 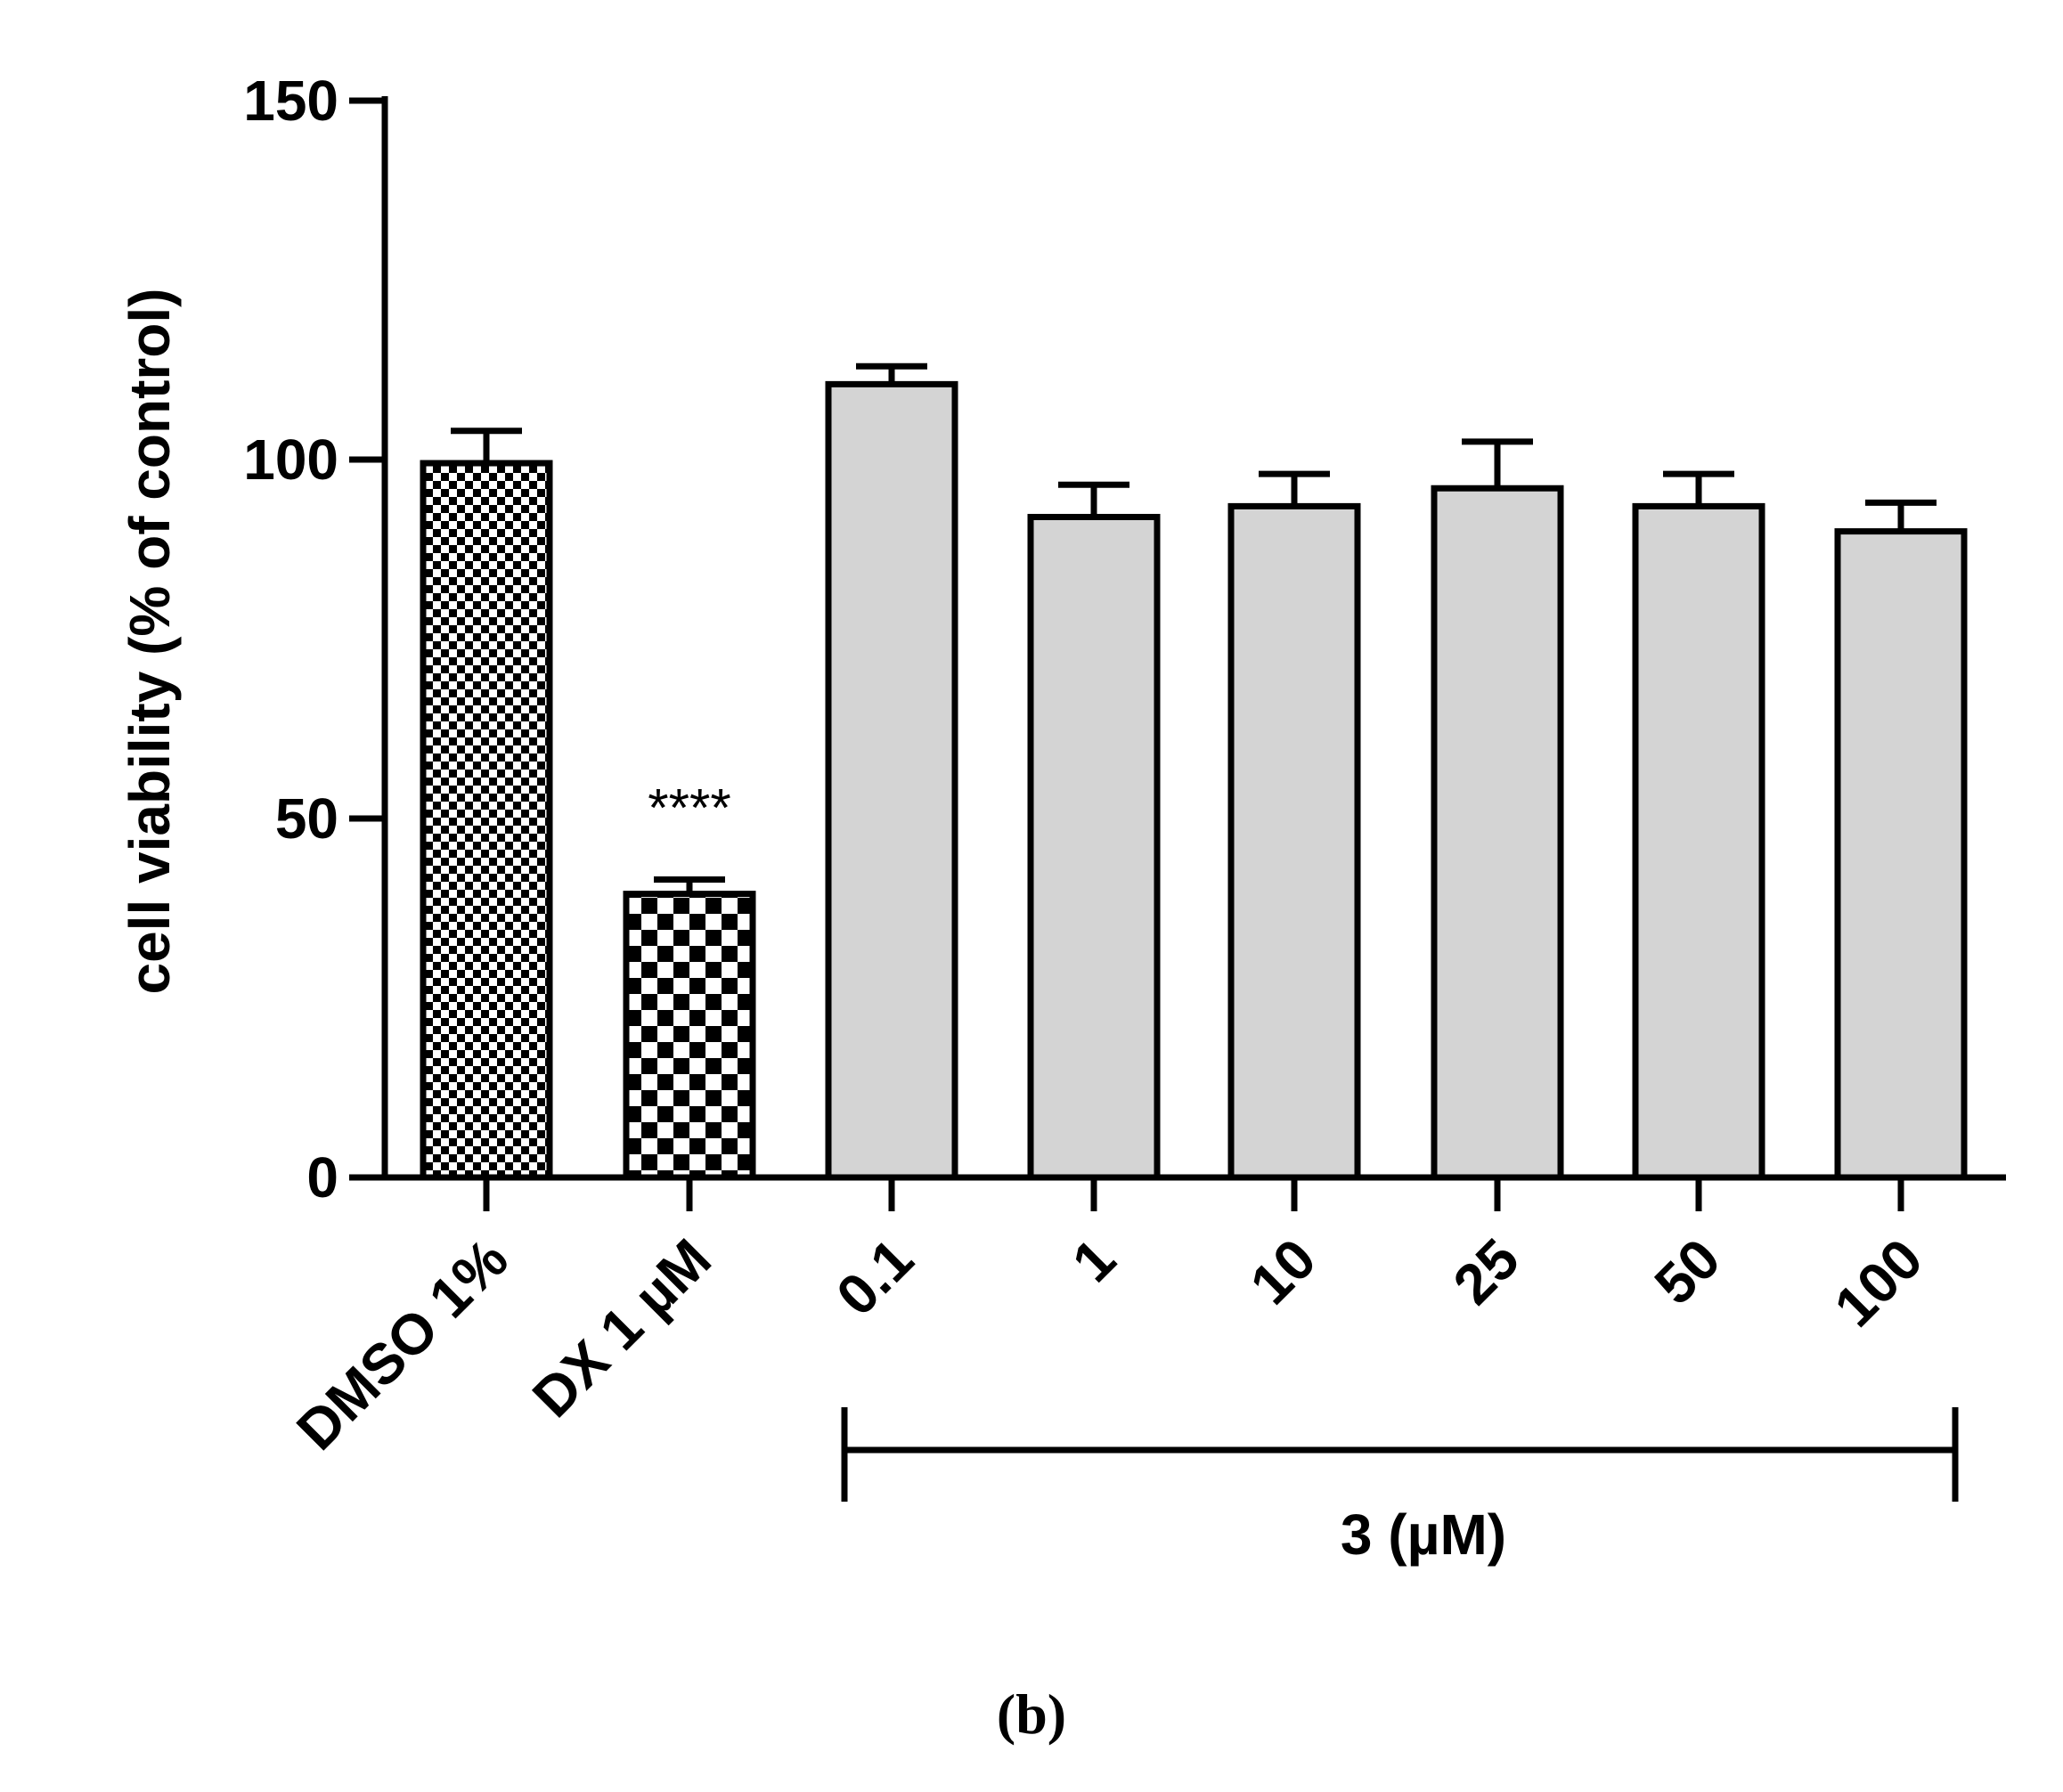 I want to click on x-axis, so click(x=1194, y=1192).